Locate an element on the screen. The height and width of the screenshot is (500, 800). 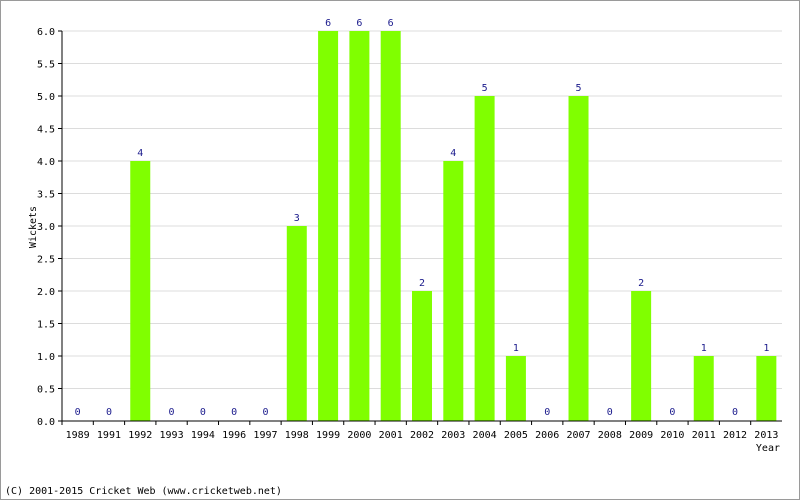
x-tick-label: 1993 is located at coordinates (172, 435).